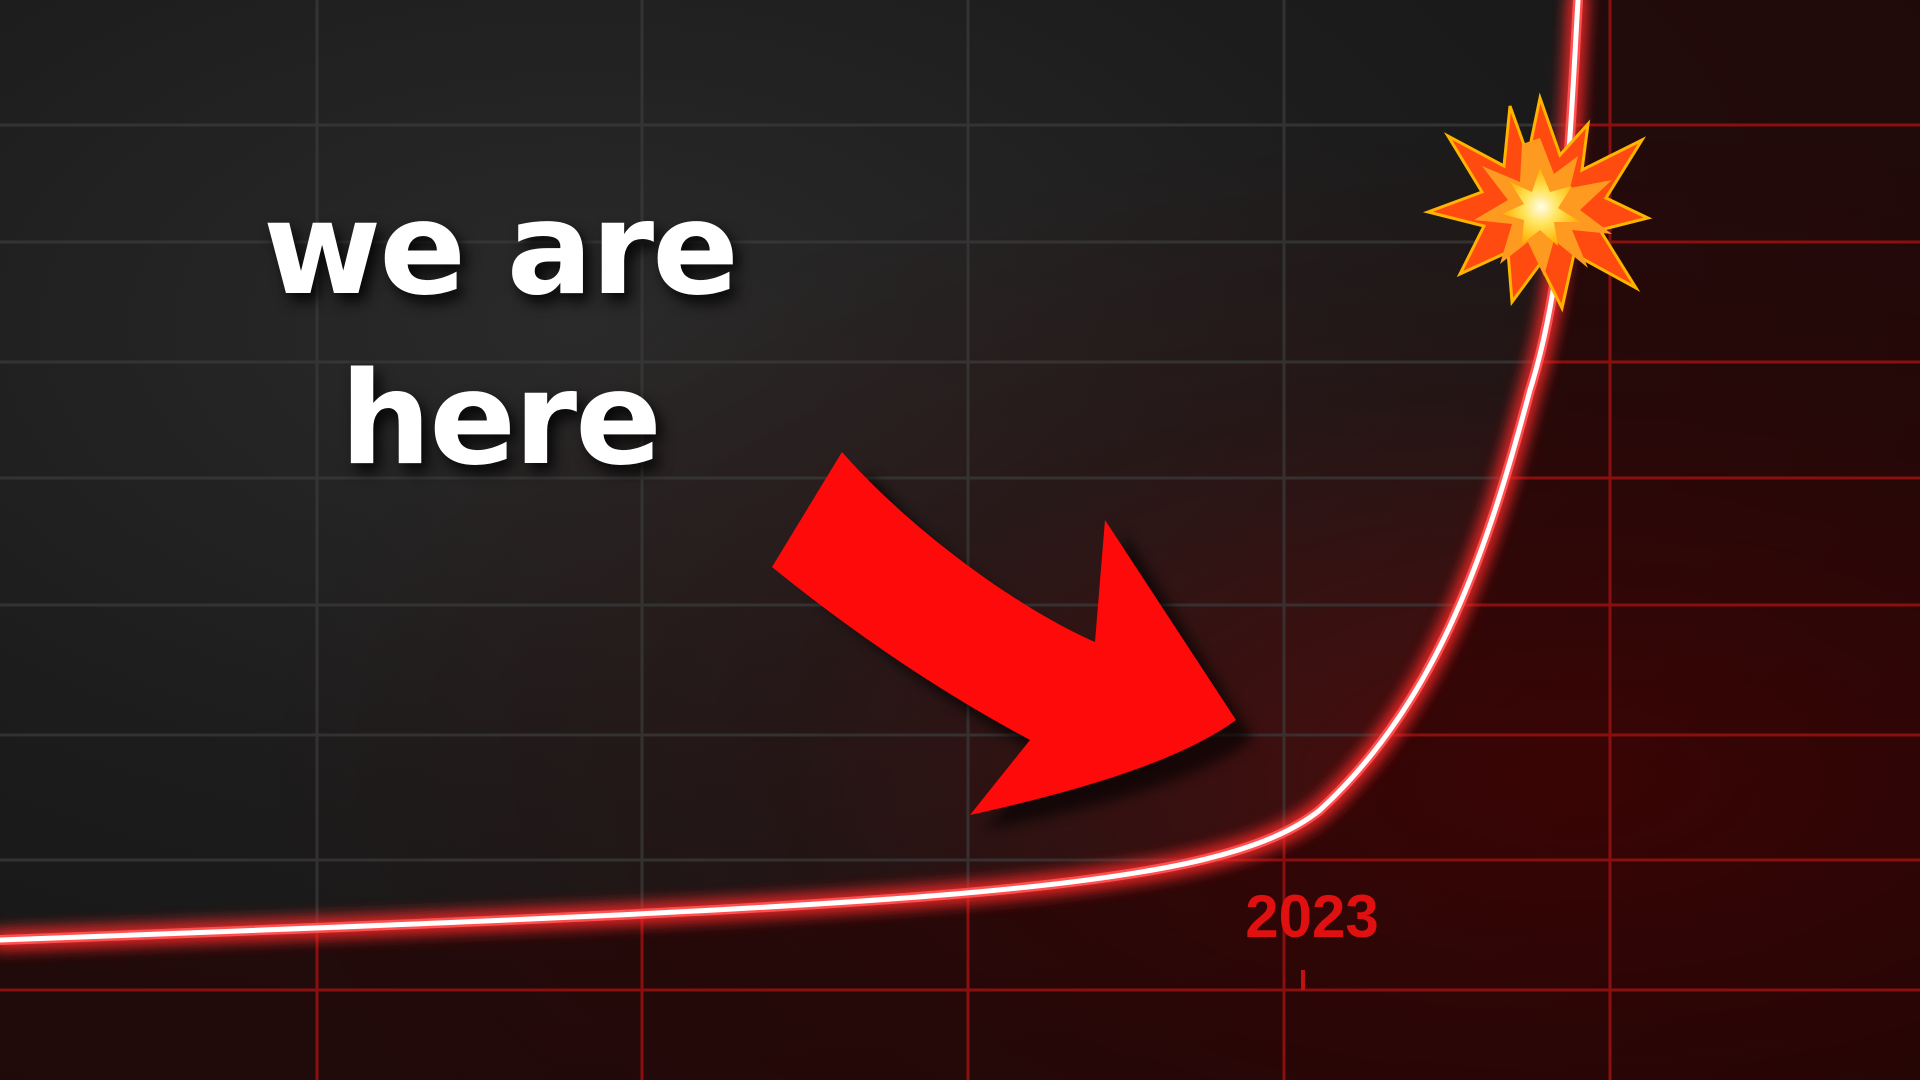  I want to click on caption-line-here: here, so click(501, 419).